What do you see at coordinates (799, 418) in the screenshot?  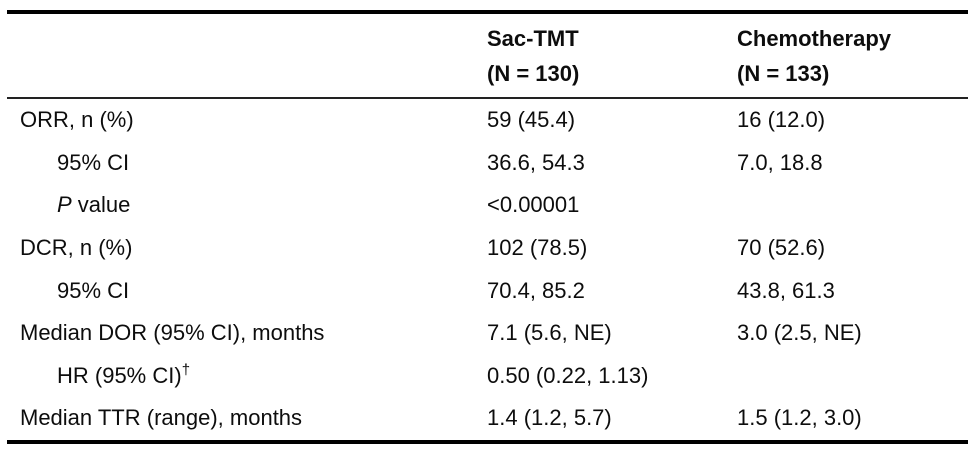 I see `chemotherapy-value: 1.5 (1.2, 3.0)` at bounding box center [799, 418].